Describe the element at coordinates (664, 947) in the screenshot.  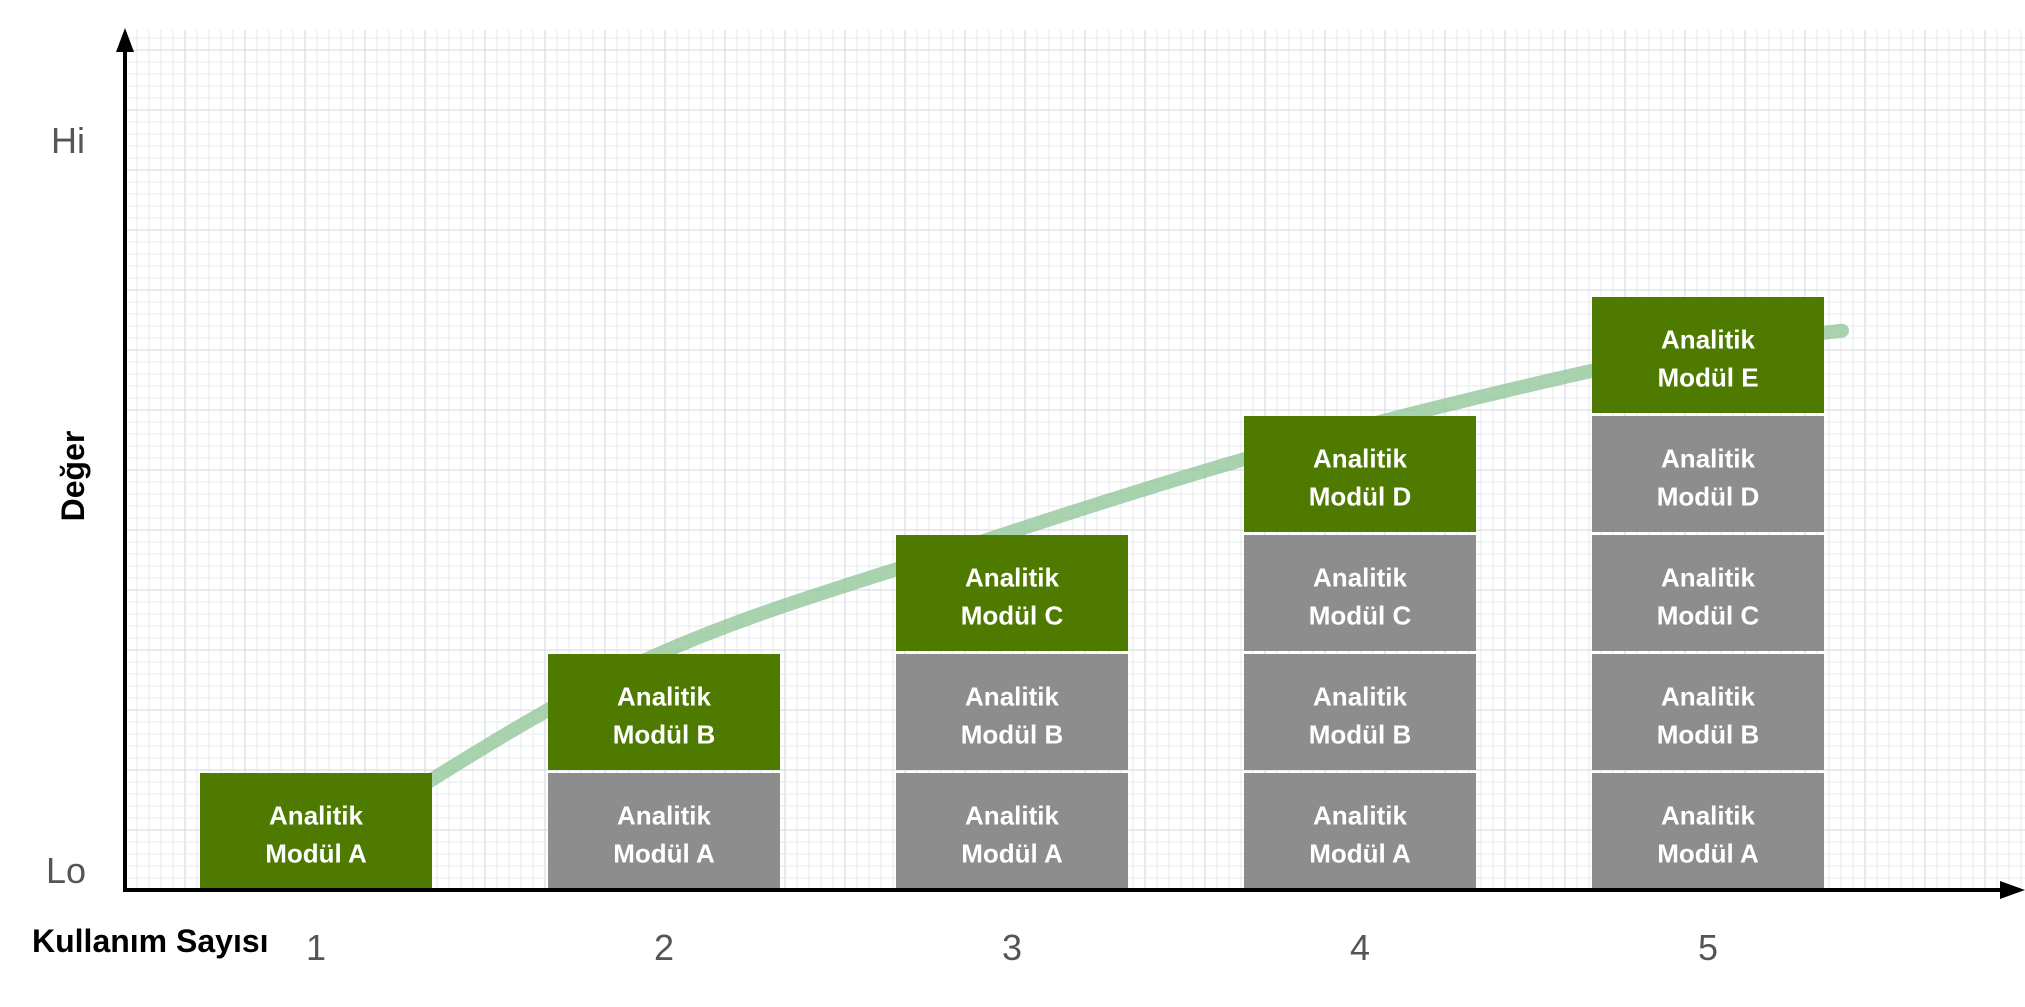
I see `x-tick-label: 2` at that location.